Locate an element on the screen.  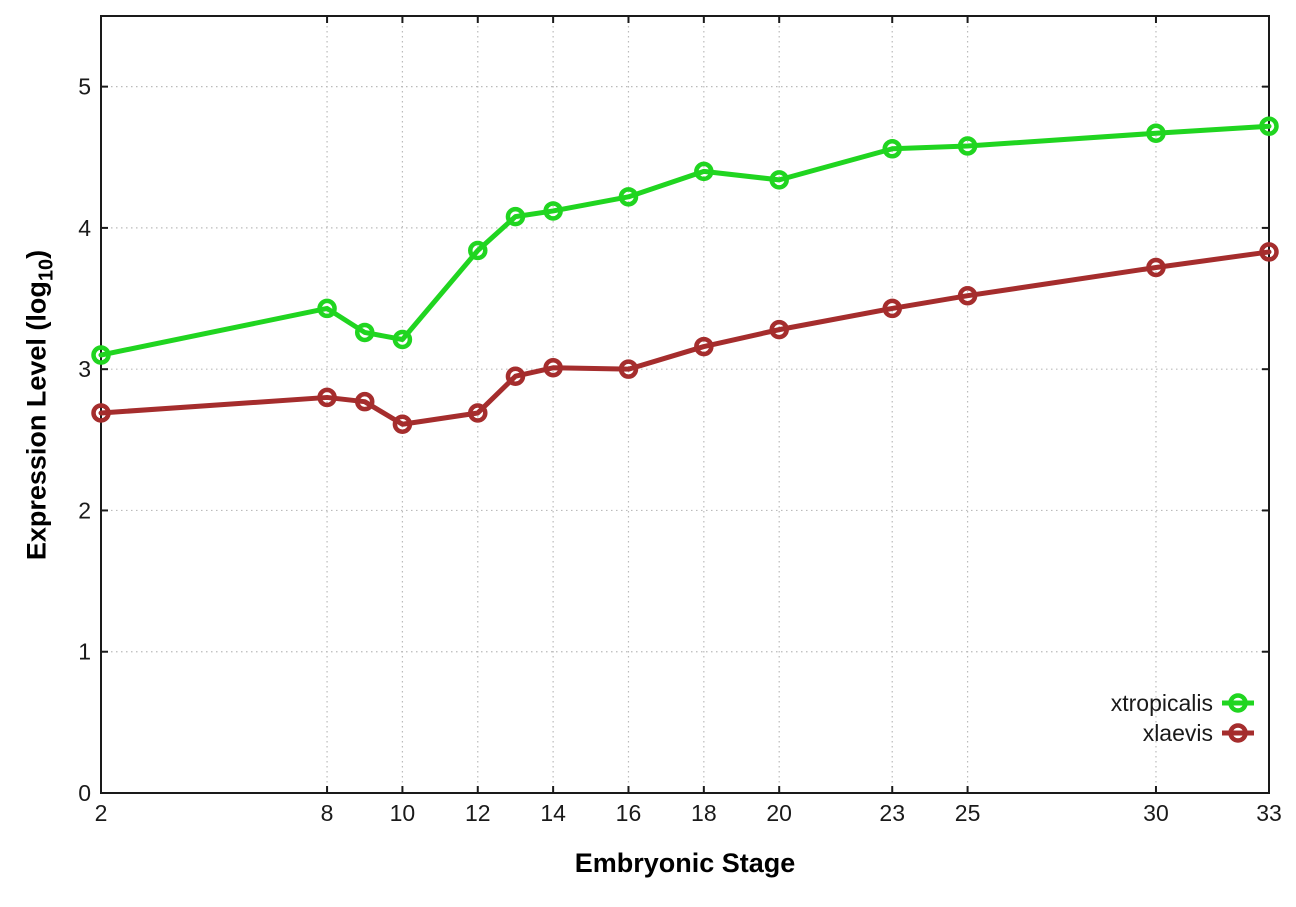
y-axis-title-subscript: 10 is located at coordinates (46, 270).